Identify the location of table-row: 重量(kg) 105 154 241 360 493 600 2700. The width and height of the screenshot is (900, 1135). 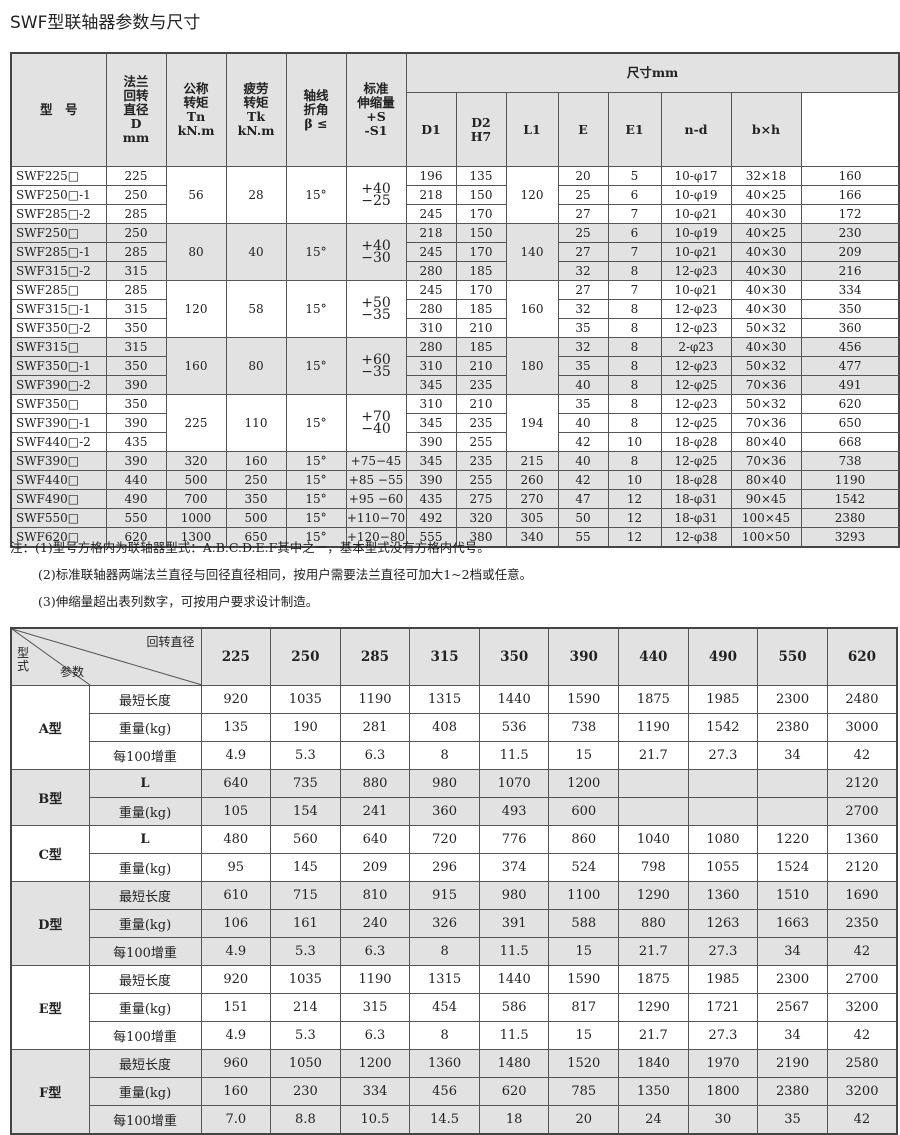
(454, 811).